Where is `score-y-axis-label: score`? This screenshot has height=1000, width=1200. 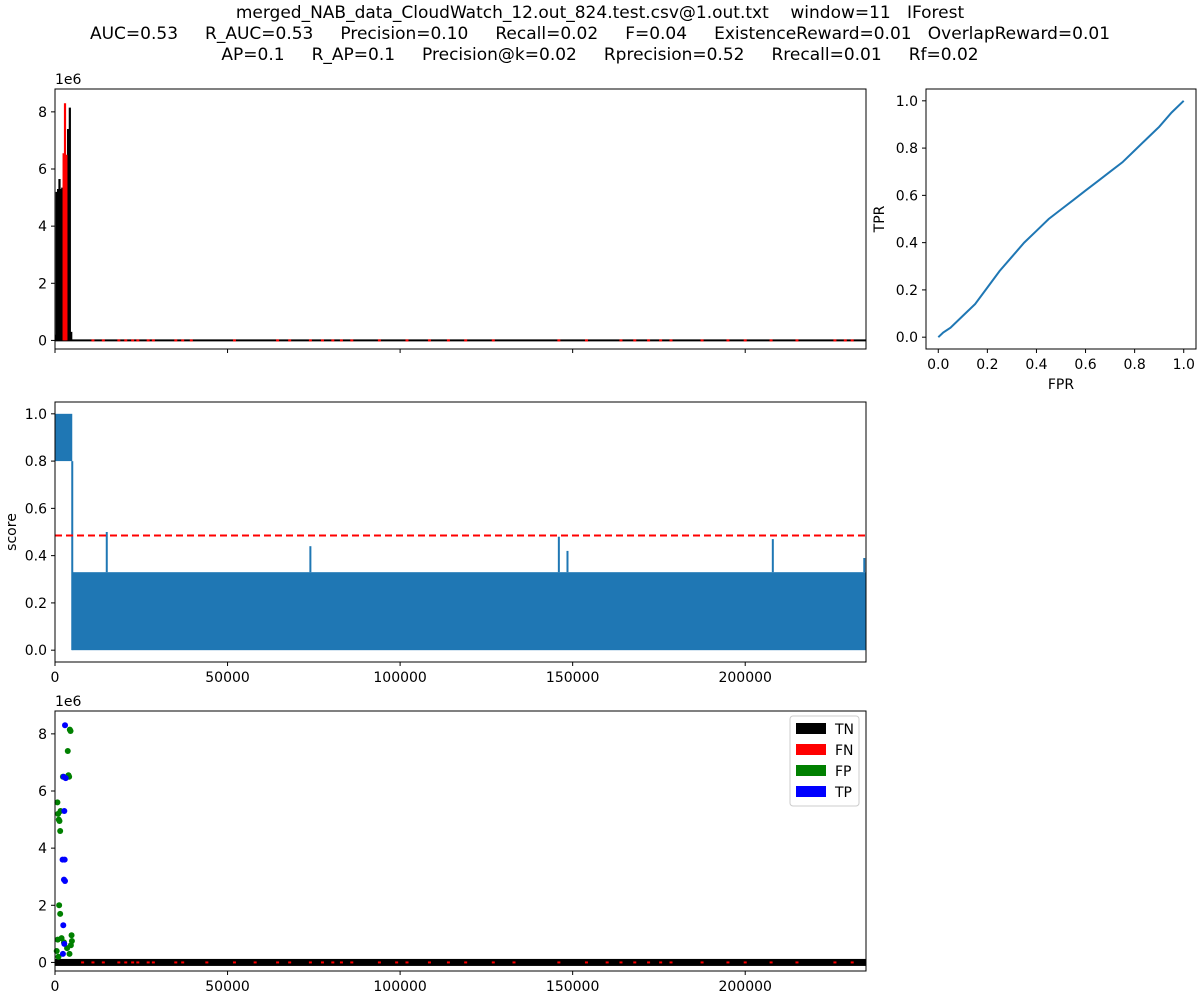
score-y-axis-label: score is located at coordinates (12, 532).